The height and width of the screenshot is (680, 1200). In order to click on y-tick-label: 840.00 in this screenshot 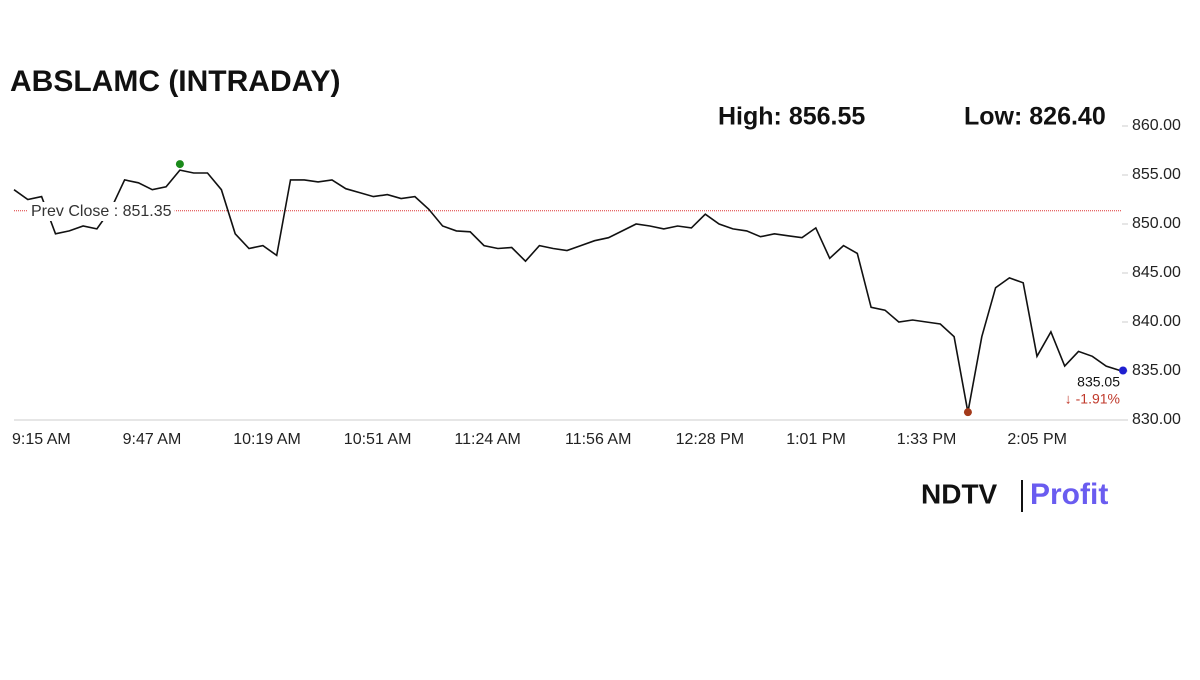, I will do `click(1156, 321)`.